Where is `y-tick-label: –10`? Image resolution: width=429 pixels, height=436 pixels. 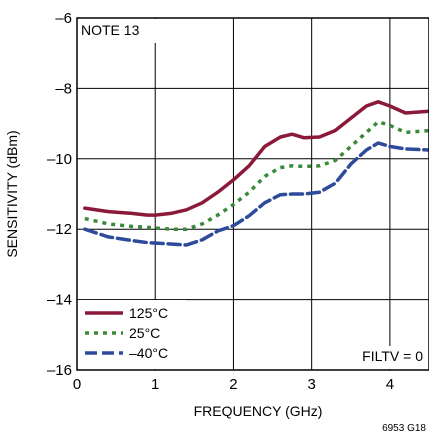
y-tick-label: –10 is located at coordinates (59, 159).